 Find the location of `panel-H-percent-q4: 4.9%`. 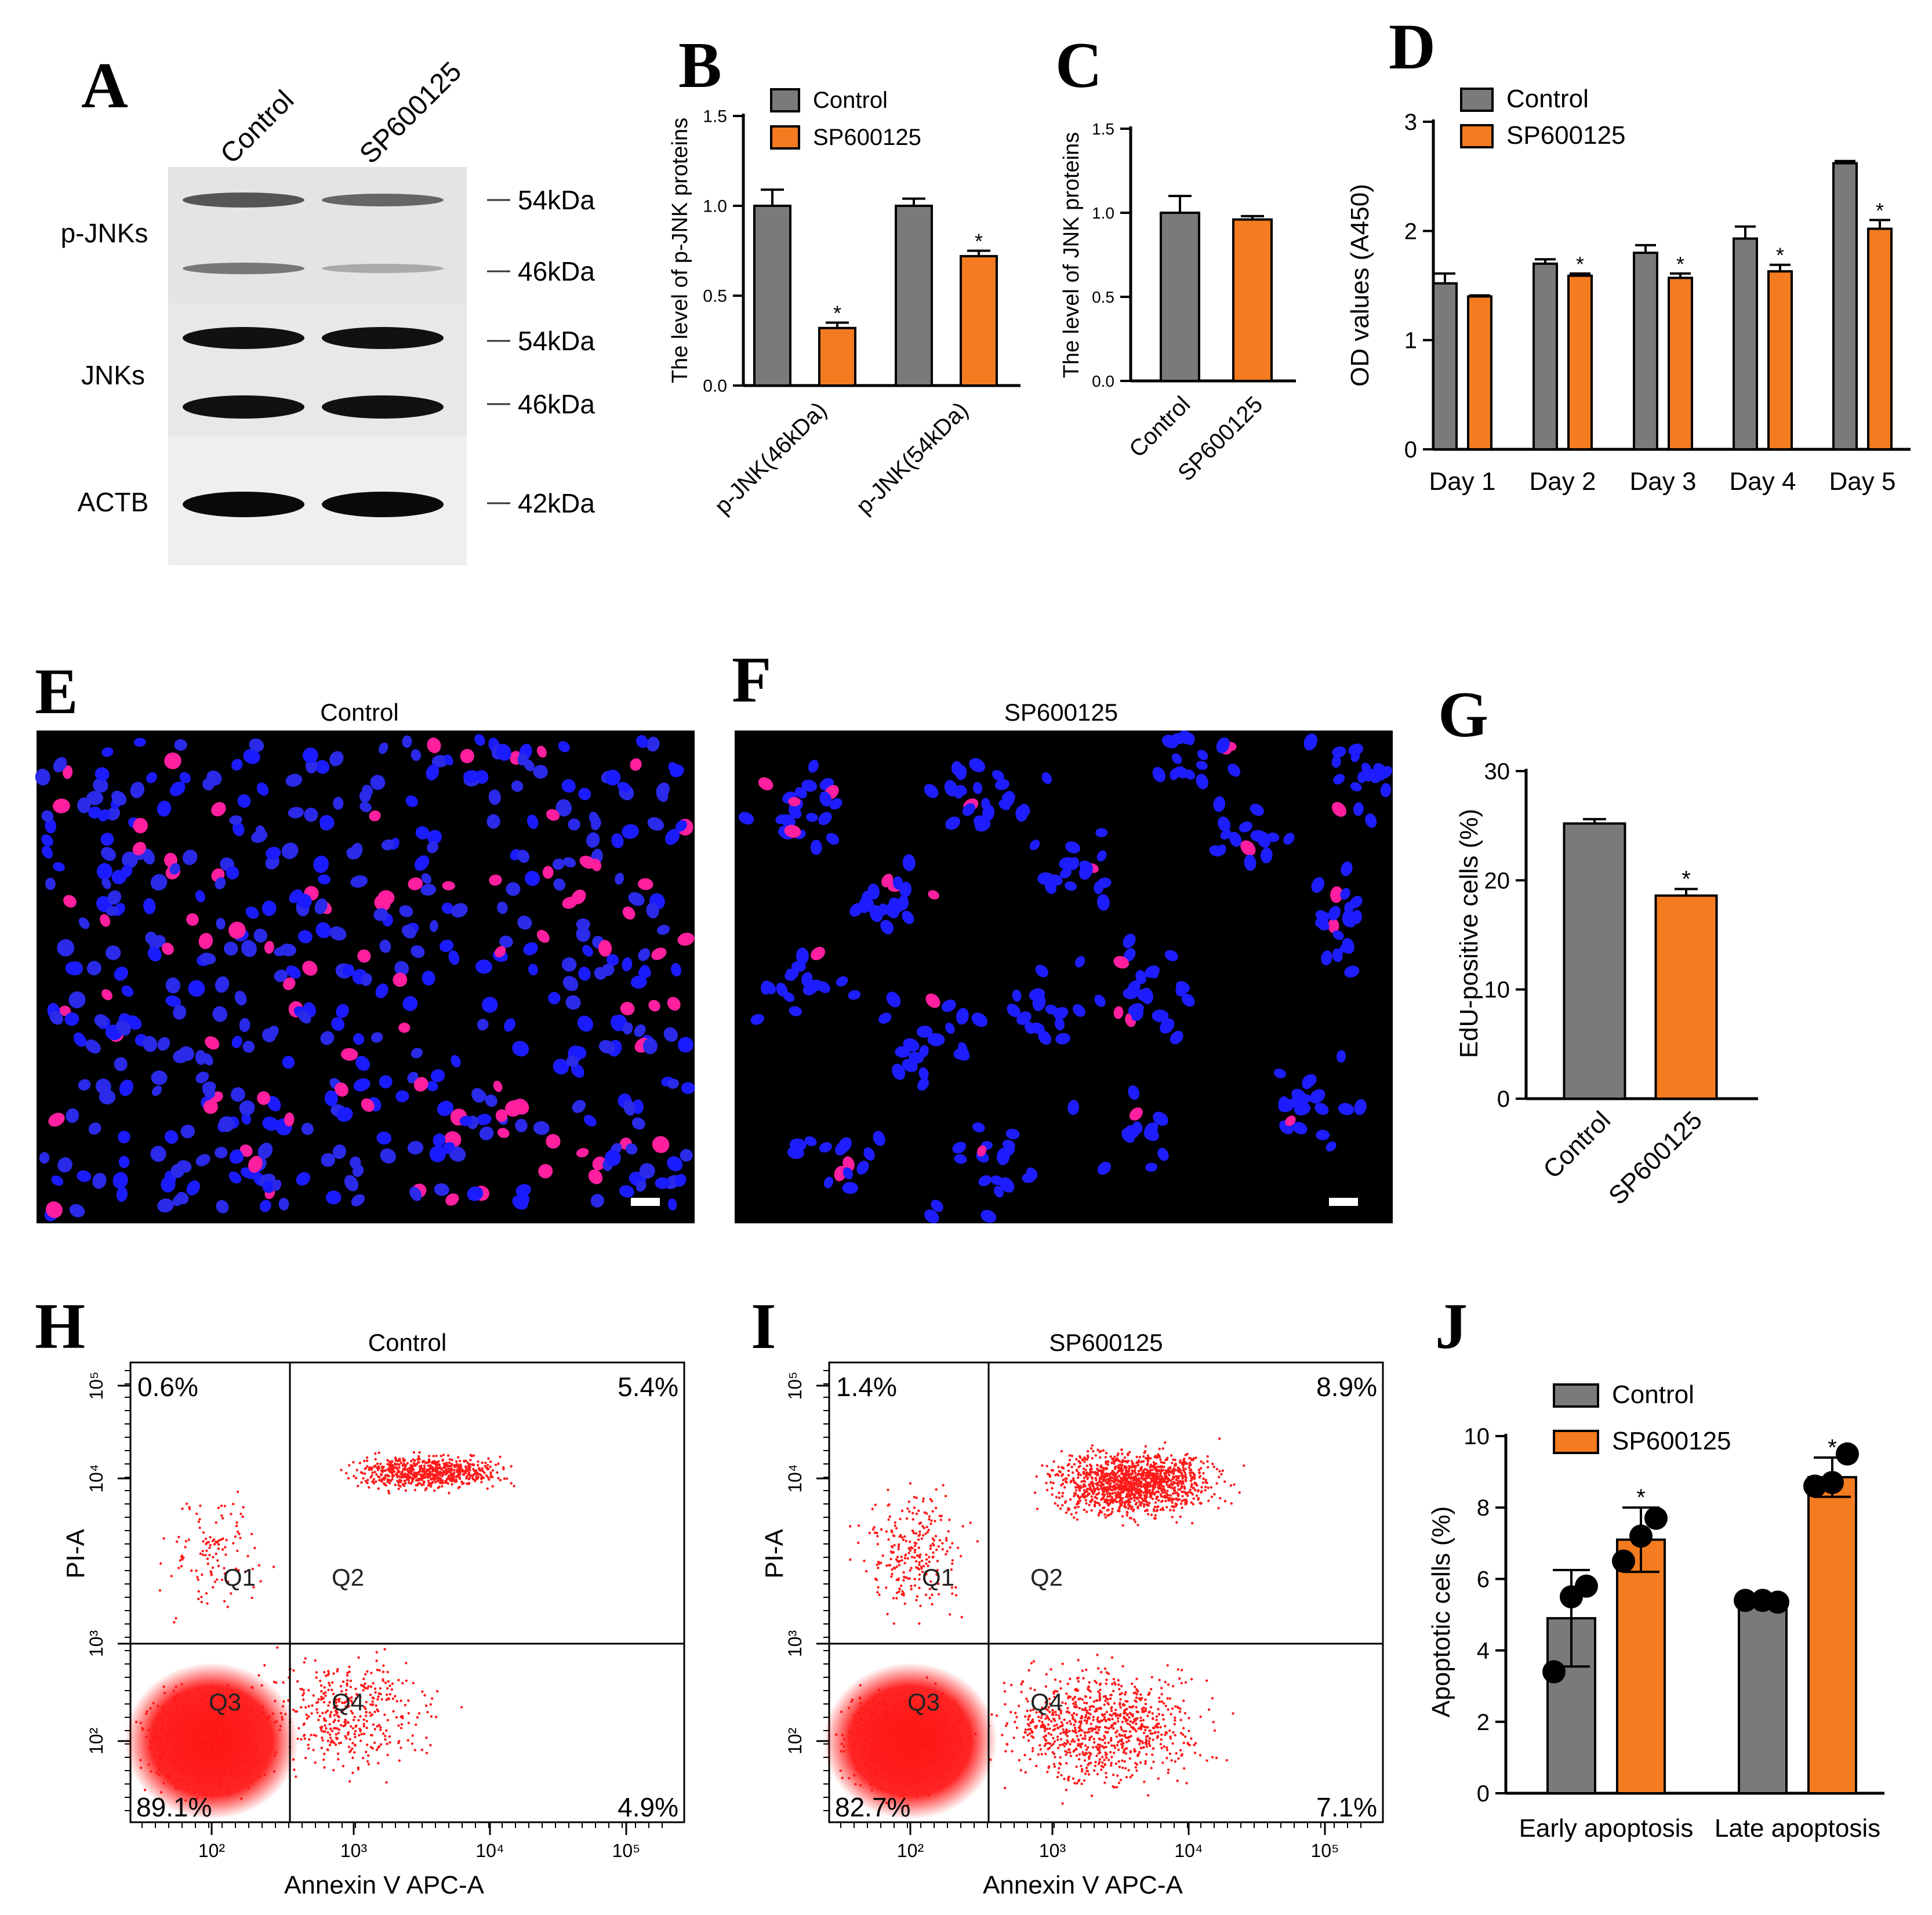

panel-H-percent-q4: 4.9% is located at coordinates (648, 1807).